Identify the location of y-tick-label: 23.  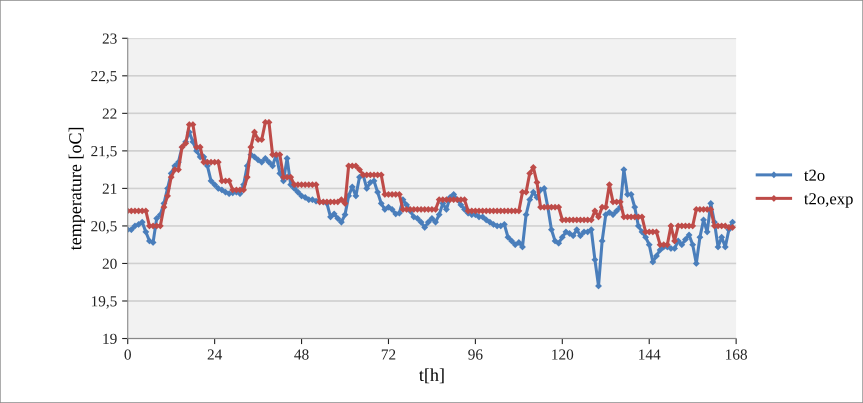
(109, 38).